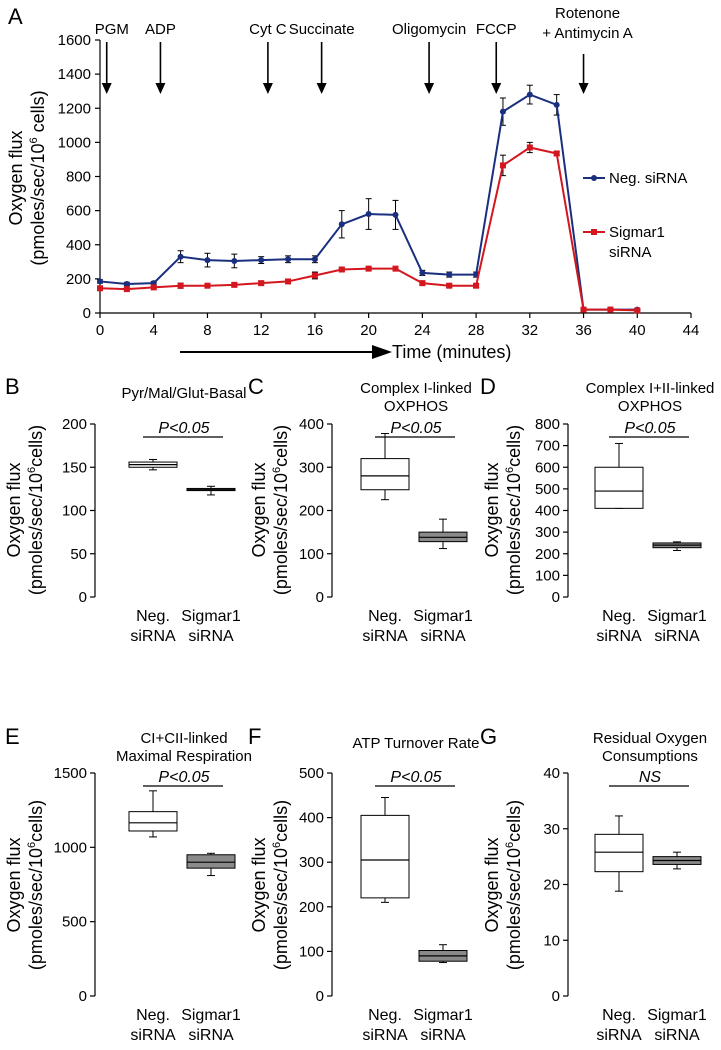 The height and width of the screenshot is (1050, 721). I want to click on panel-g-y-tick-label: 10, so click(551, 940).